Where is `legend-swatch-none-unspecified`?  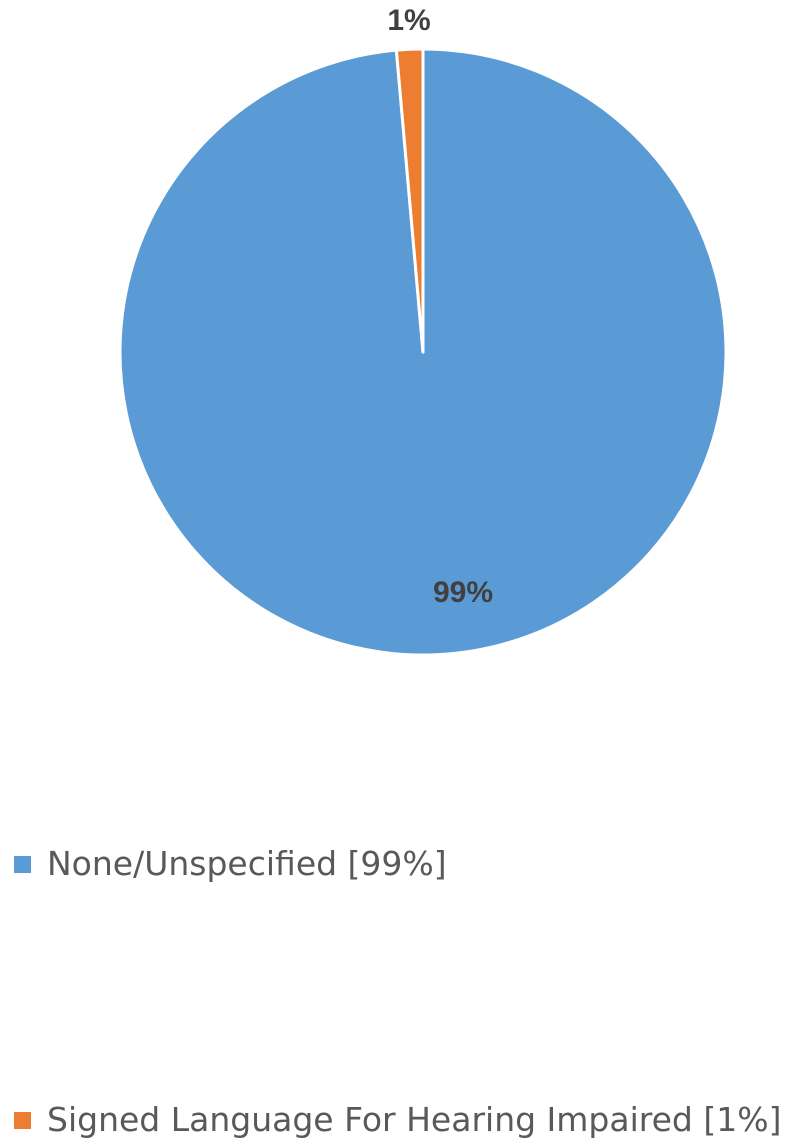 legend-swatch-none-unspecified is located at coordinates (22, 864).